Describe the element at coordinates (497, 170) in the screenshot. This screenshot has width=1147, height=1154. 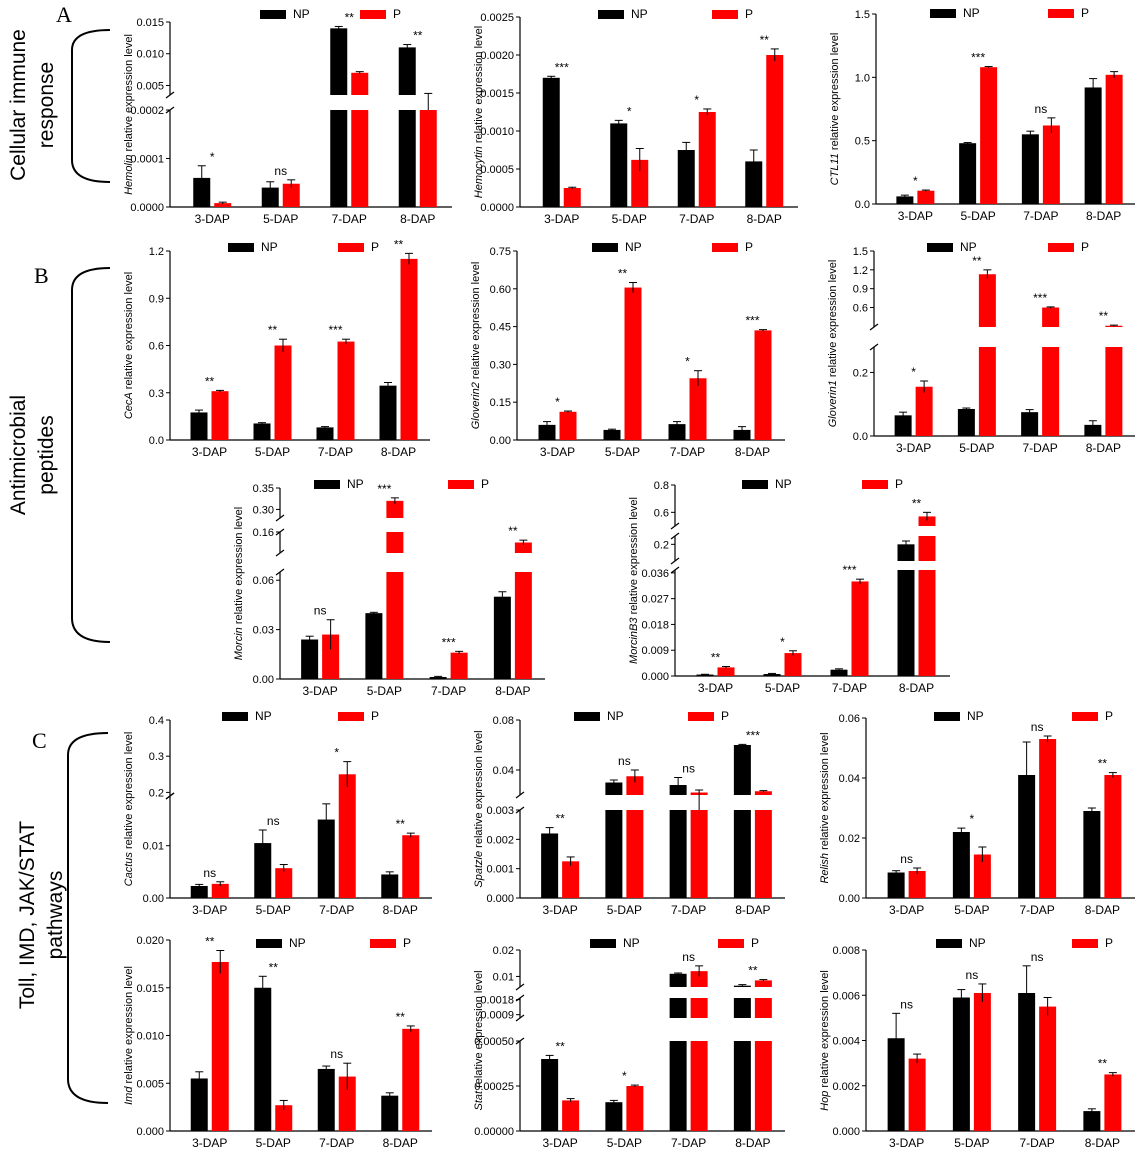
I see `y-tick-label: 0.0005` at that location.